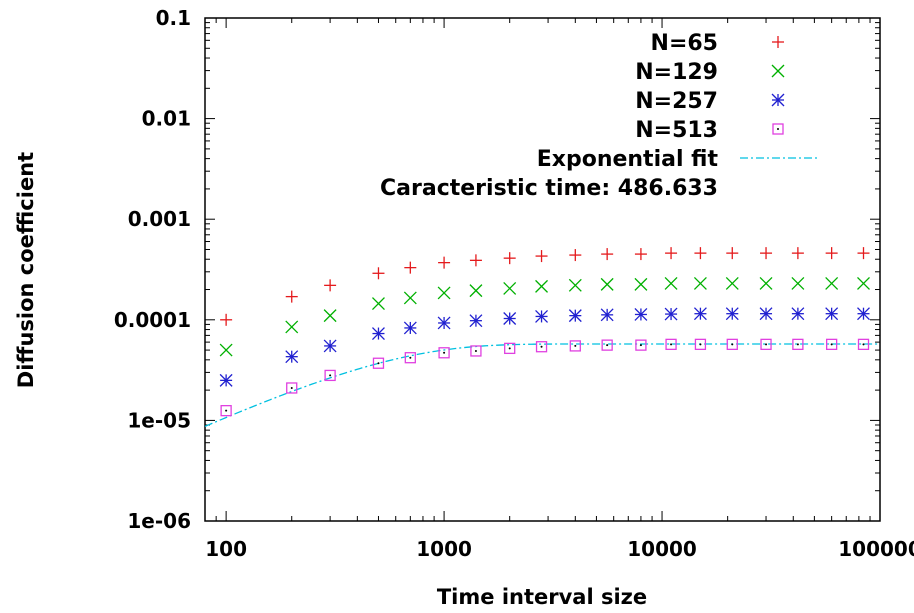 The image size is (914, 613). What do you see at coordinates (152, 320) in the screenshot?
I see `y-tick-label: 0.0001` at bounding box center [152, 320].